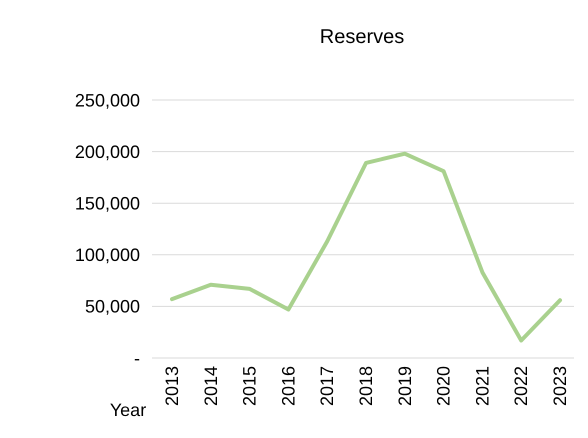 The image size is (588, 438). What do you see at coordinates (112, 306) in the screenshot?
I see `y-tick-label: 50,000` at bounding box center [112, 306].